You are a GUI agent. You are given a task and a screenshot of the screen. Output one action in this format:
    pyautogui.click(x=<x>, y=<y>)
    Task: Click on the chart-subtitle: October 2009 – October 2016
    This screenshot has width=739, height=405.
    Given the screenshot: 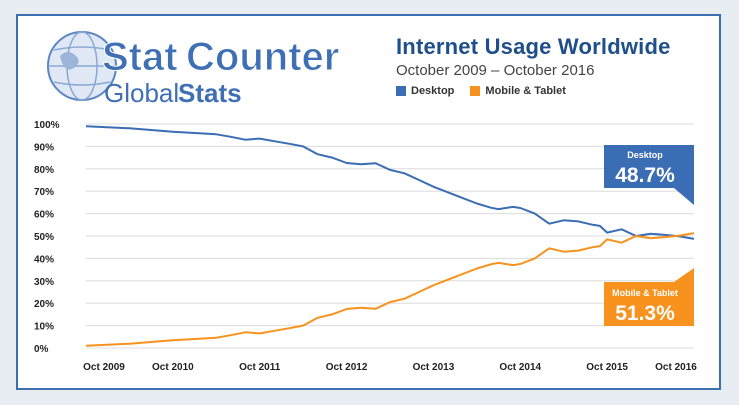 What is the action you would take?
    pyautogui.click(x=495, y=70)
    